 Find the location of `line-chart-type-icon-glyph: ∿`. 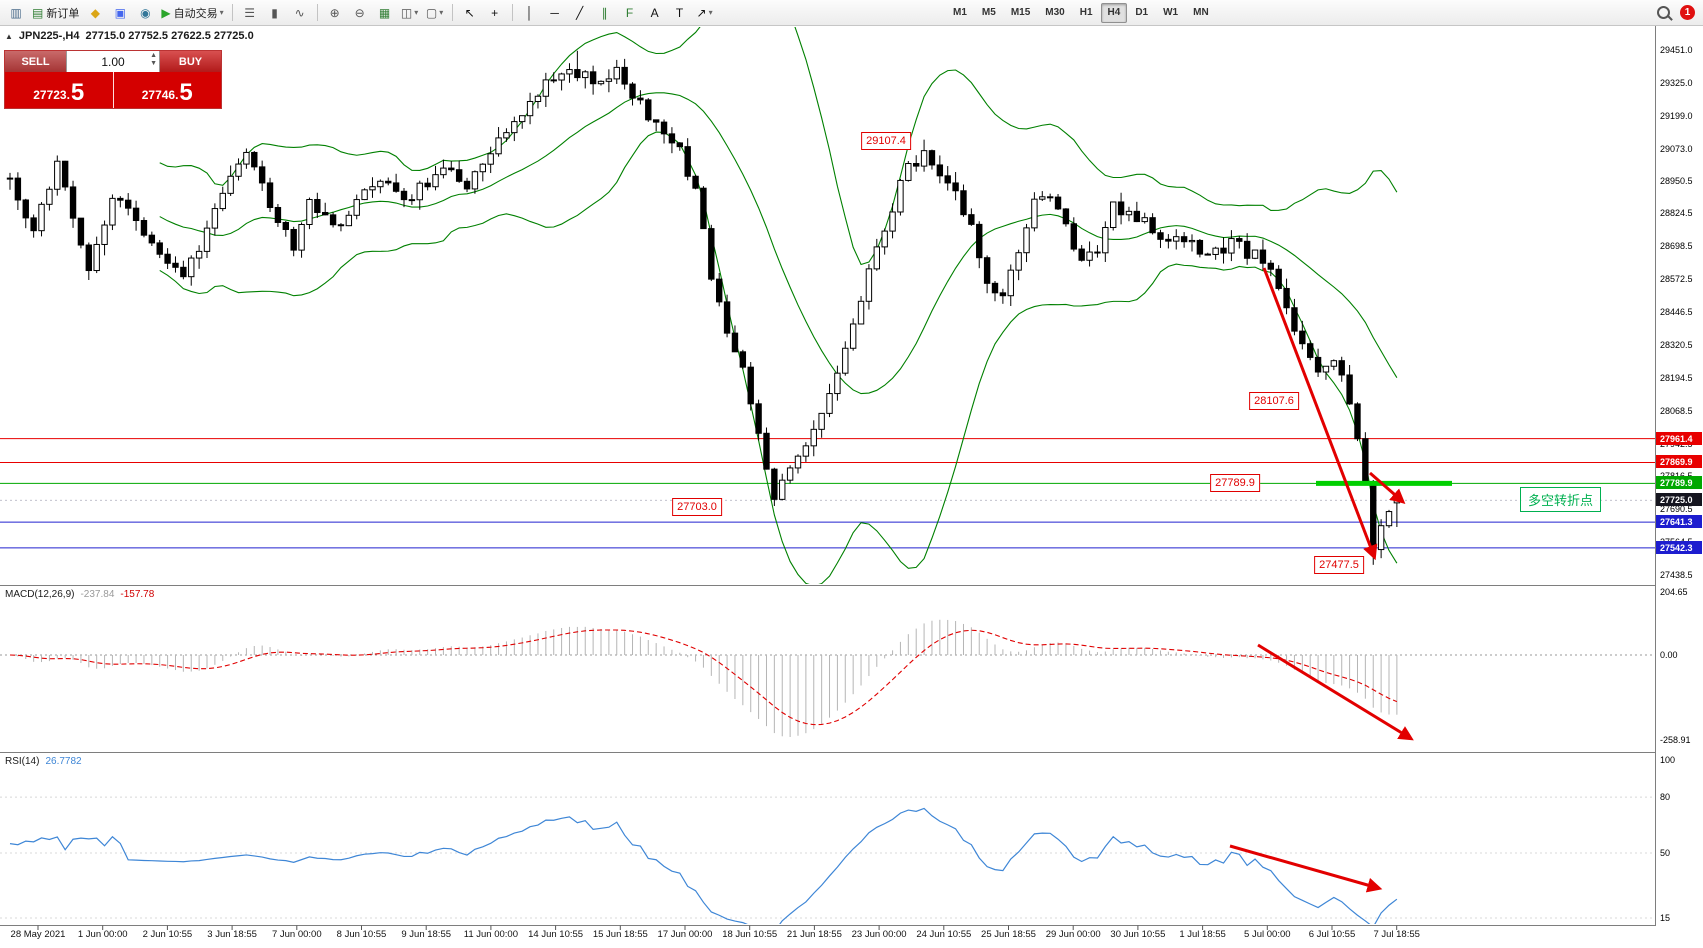

line-chart-type-icon-glyph: ∿ is located at coordinates (299, 12).